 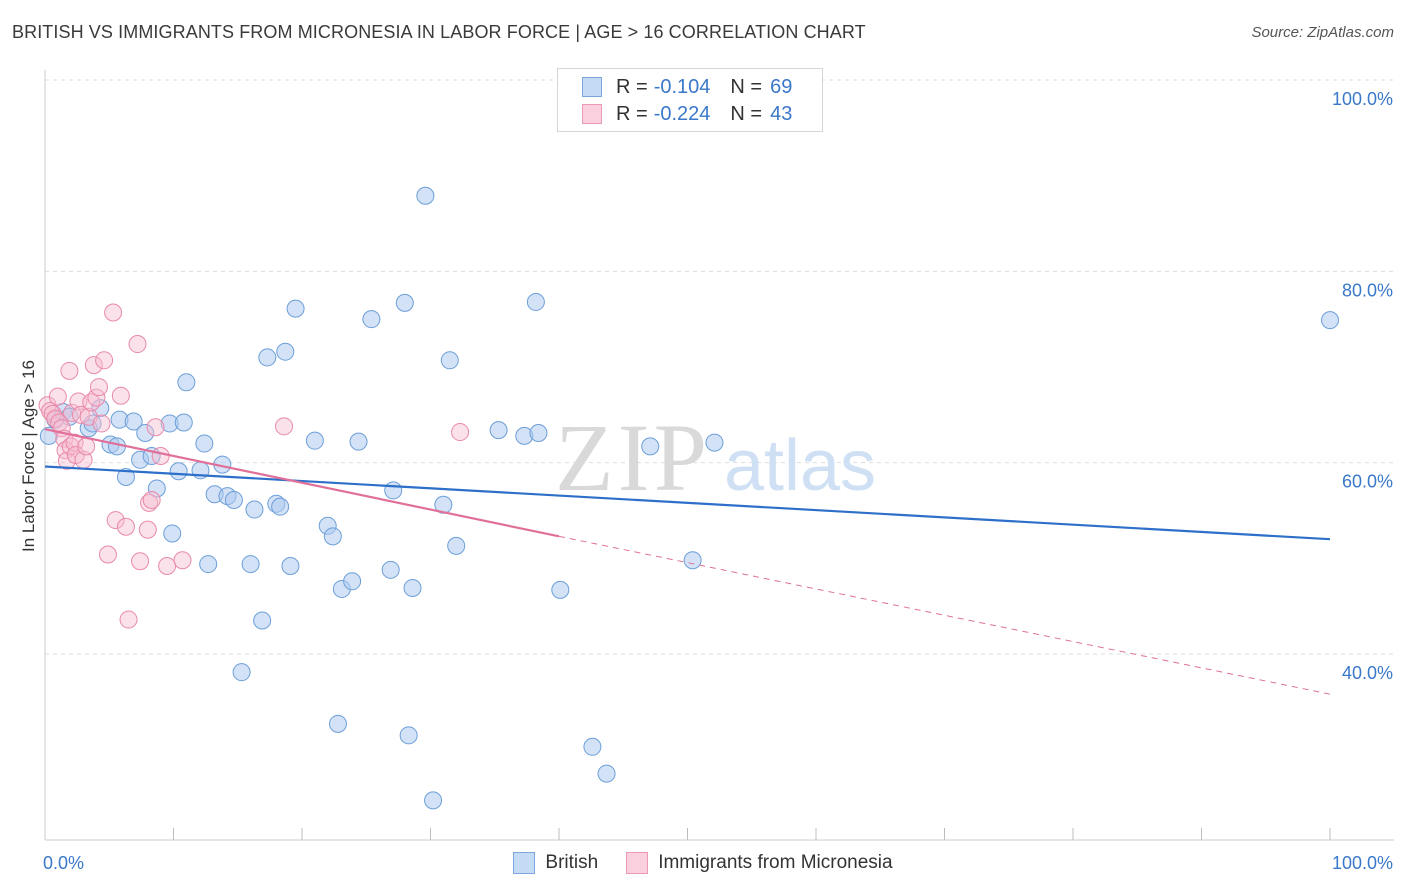 I want to click on y-tick-label: 100.0%, so click(x=1362, y=99).